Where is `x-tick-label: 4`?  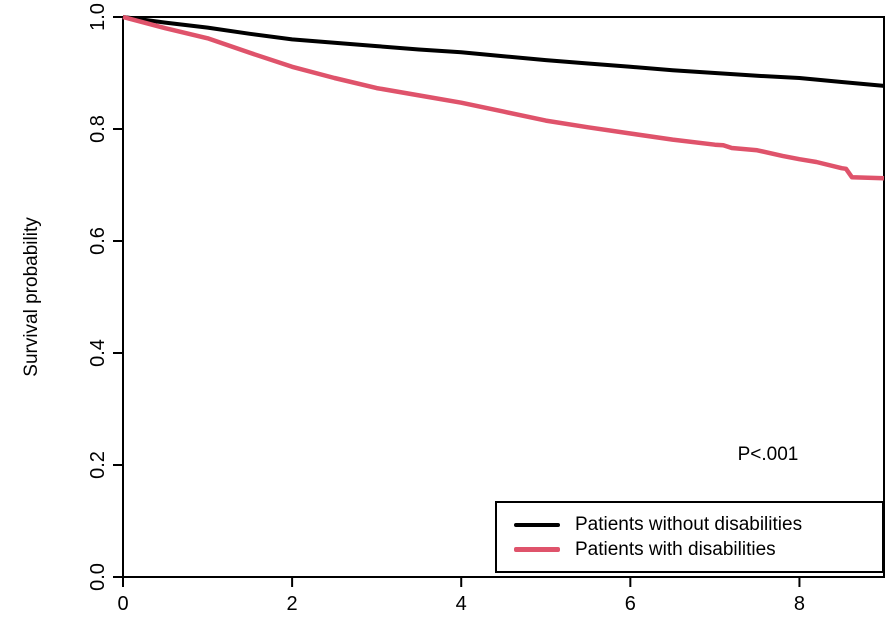 x-tick-label: 4 is located at coordinates (461, 604).